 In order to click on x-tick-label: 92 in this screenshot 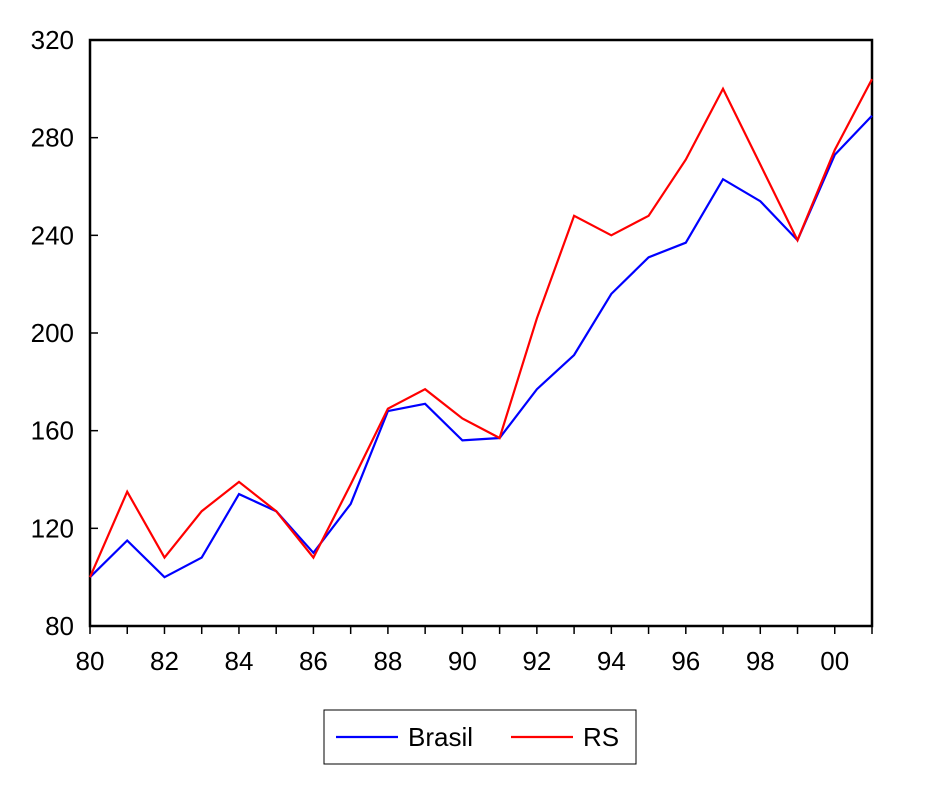, I will do `click(536, 661)`.